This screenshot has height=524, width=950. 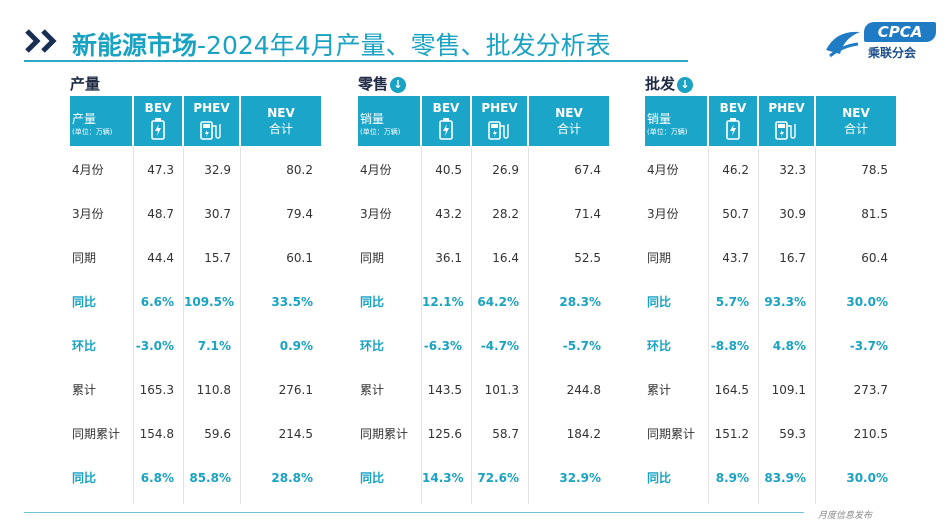 What do you see at coordinates (341, 44) in the screenshot?
I see `page-title: 新能源市场-2024年4月产量、零售、批发分析表` at bounding box center [341, 44].